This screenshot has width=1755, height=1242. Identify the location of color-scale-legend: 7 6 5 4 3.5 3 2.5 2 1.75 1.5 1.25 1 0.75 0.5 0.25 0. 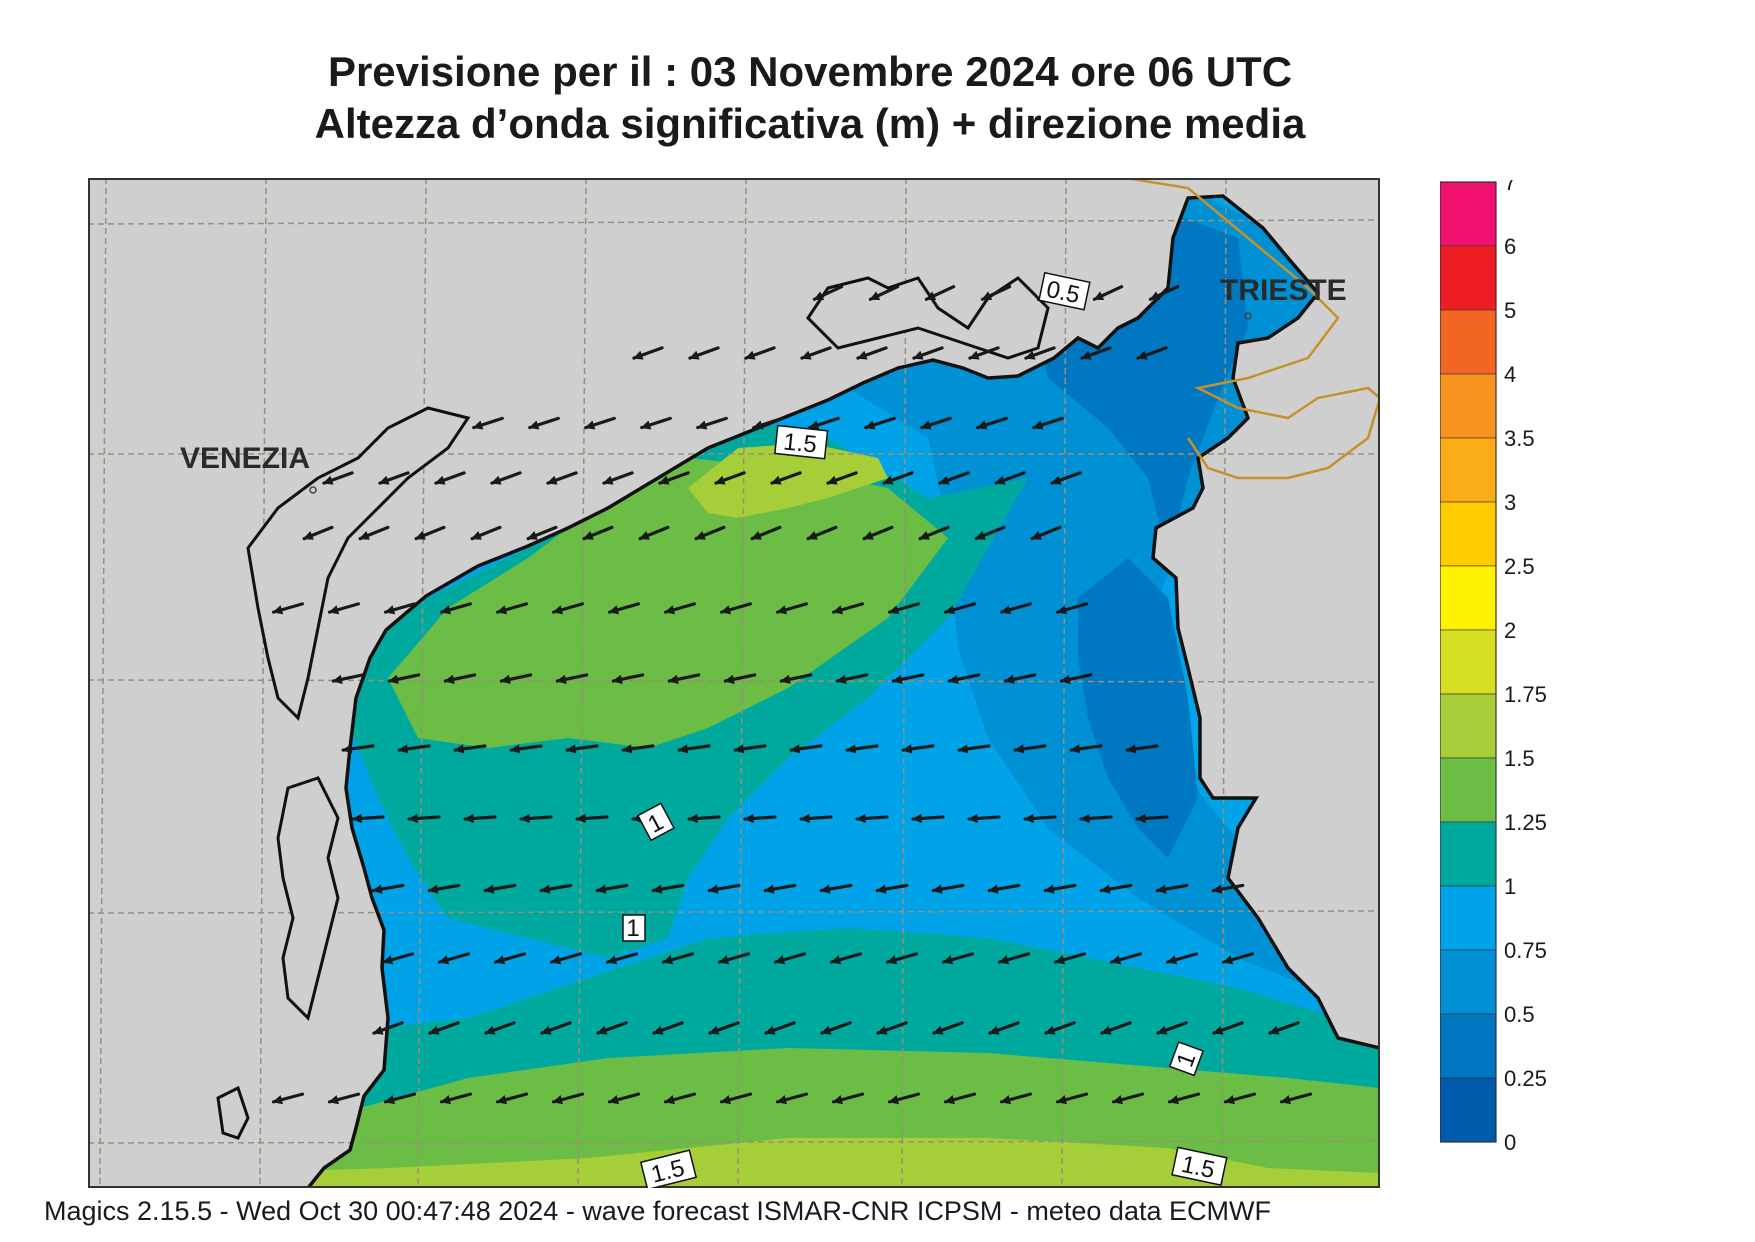
(1493, 667).